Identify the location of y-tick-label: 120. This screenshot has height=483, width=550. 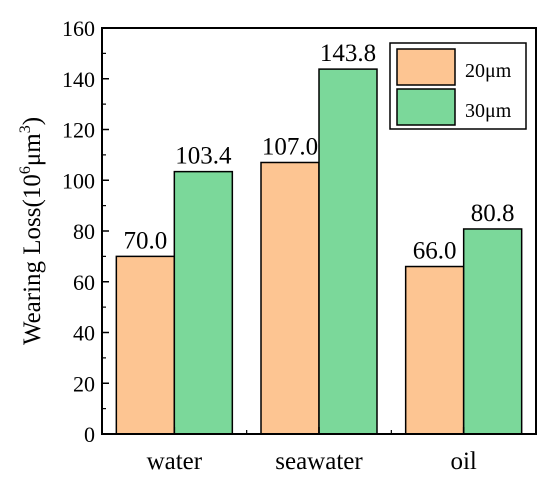
(78, 130).